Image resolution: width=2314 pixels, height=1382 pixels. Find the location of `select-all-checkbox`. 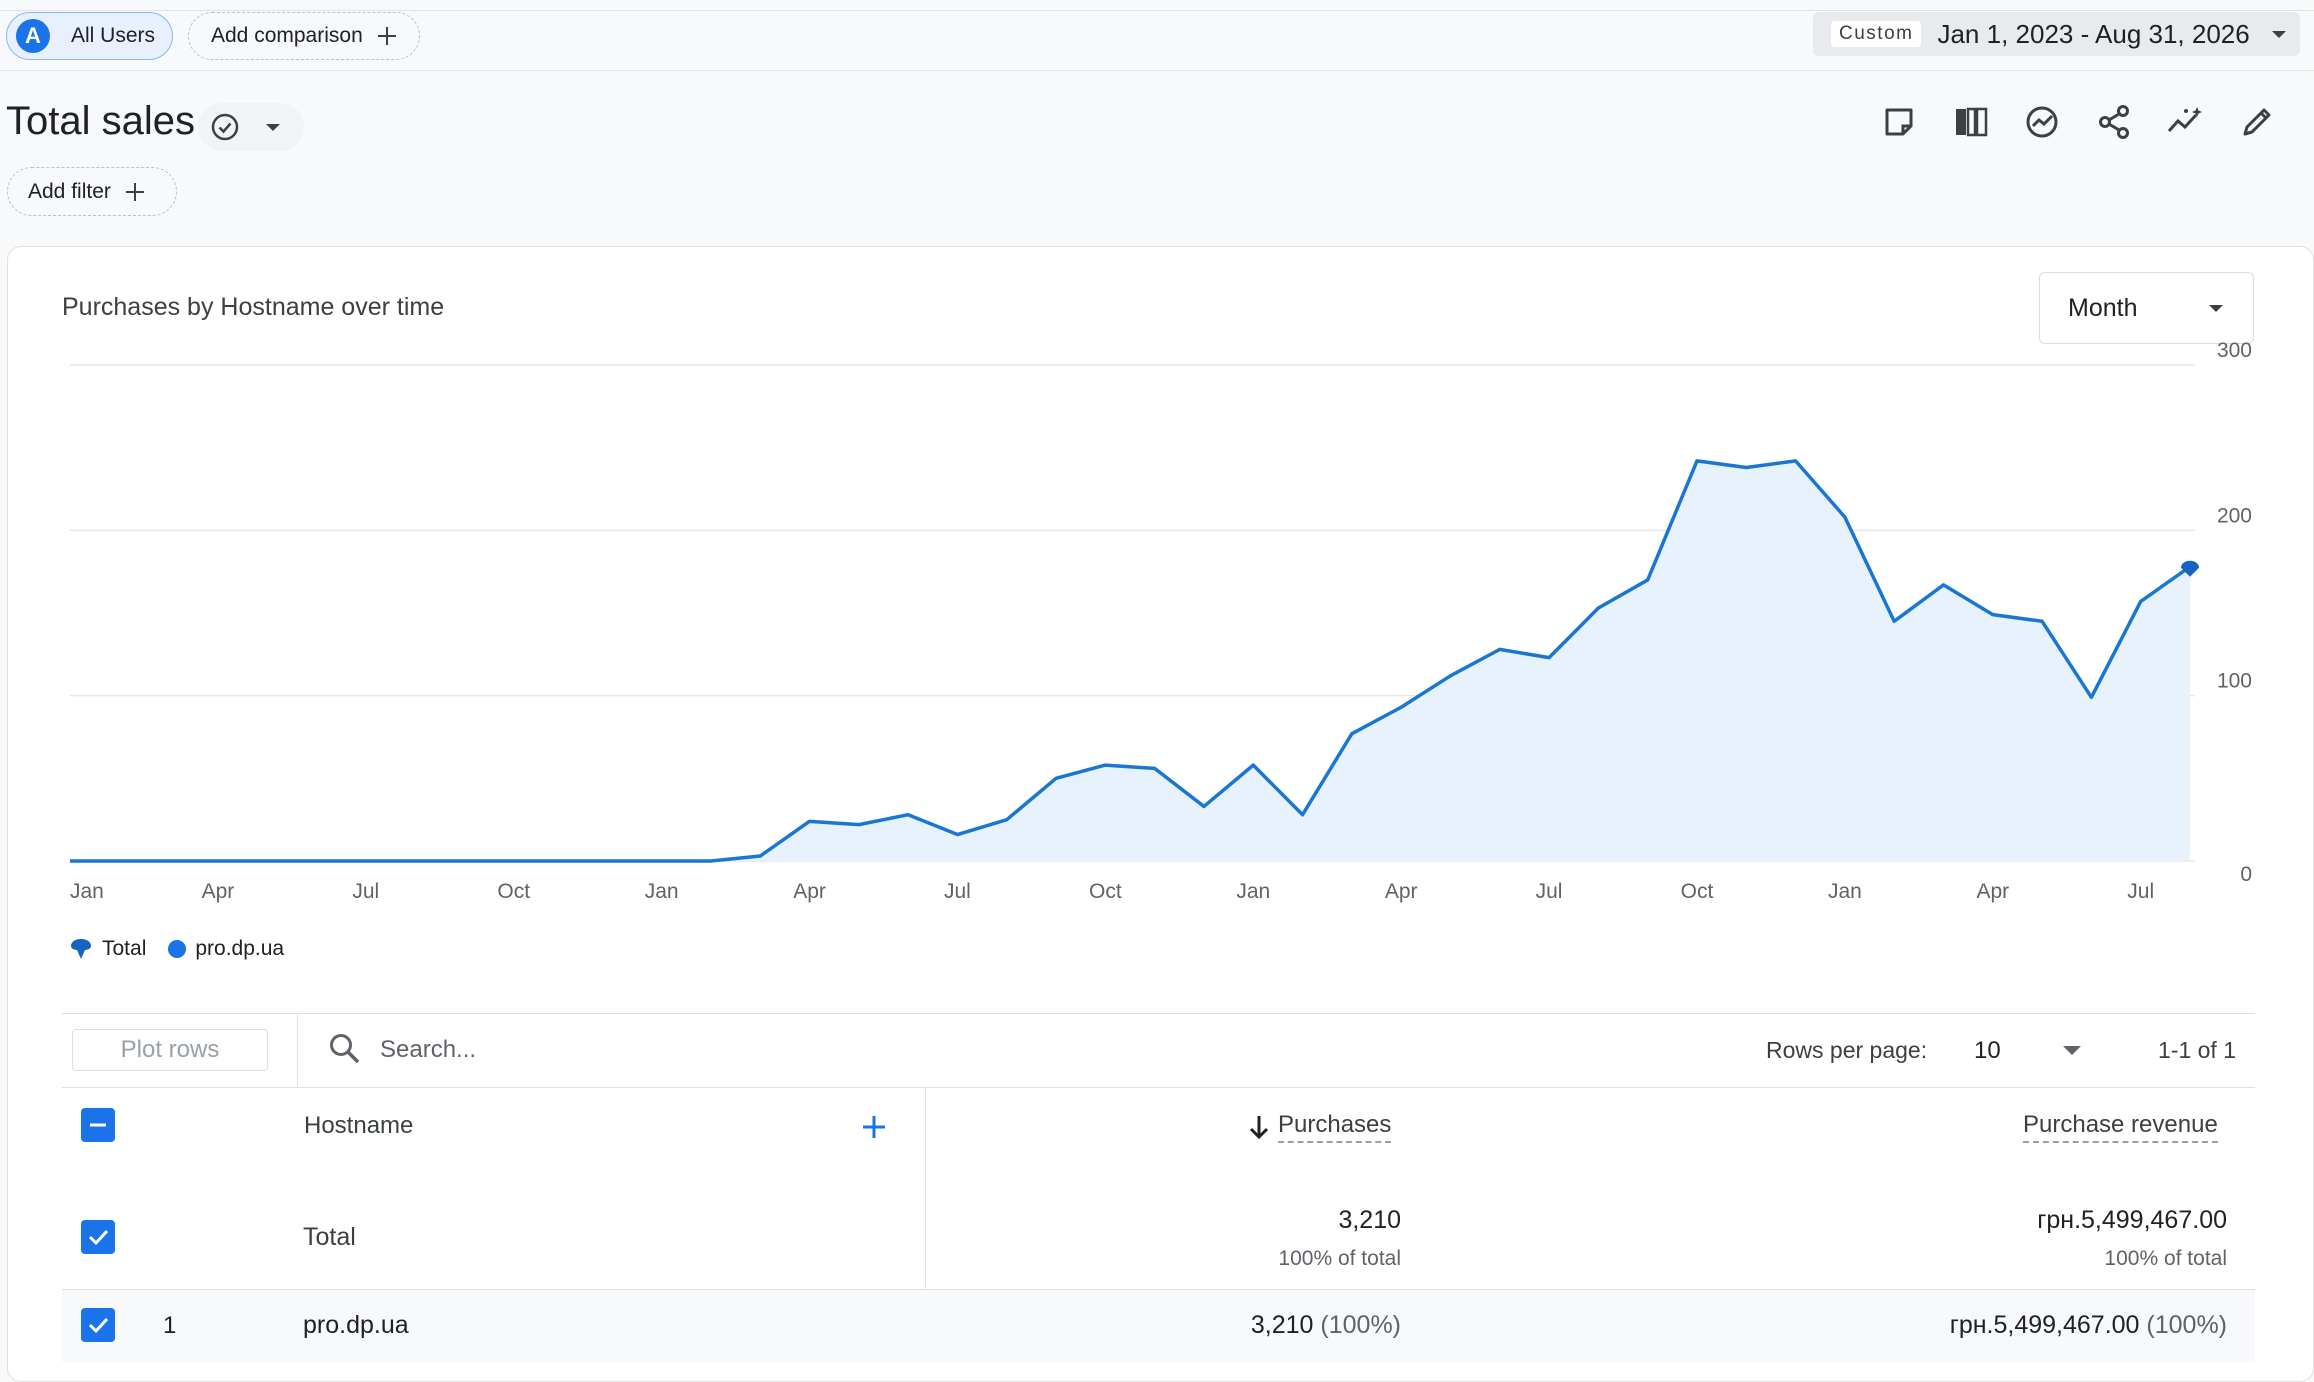

select-all-checkbox is located at coordinates (98, 1125).